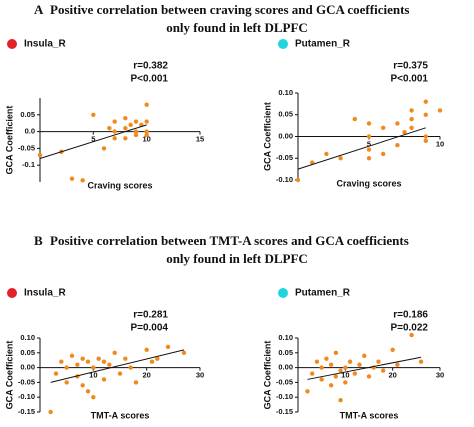  Describe the element at coordinates (150, 315) in the screenshot. I see `r-value: r=0.281` at that location.